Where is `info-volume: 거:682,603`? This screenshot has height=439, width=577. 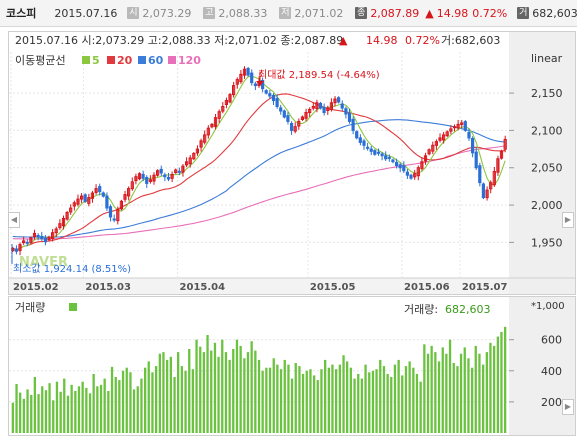
info-volume: 거:682,603 is located at coordinates (470, 40).